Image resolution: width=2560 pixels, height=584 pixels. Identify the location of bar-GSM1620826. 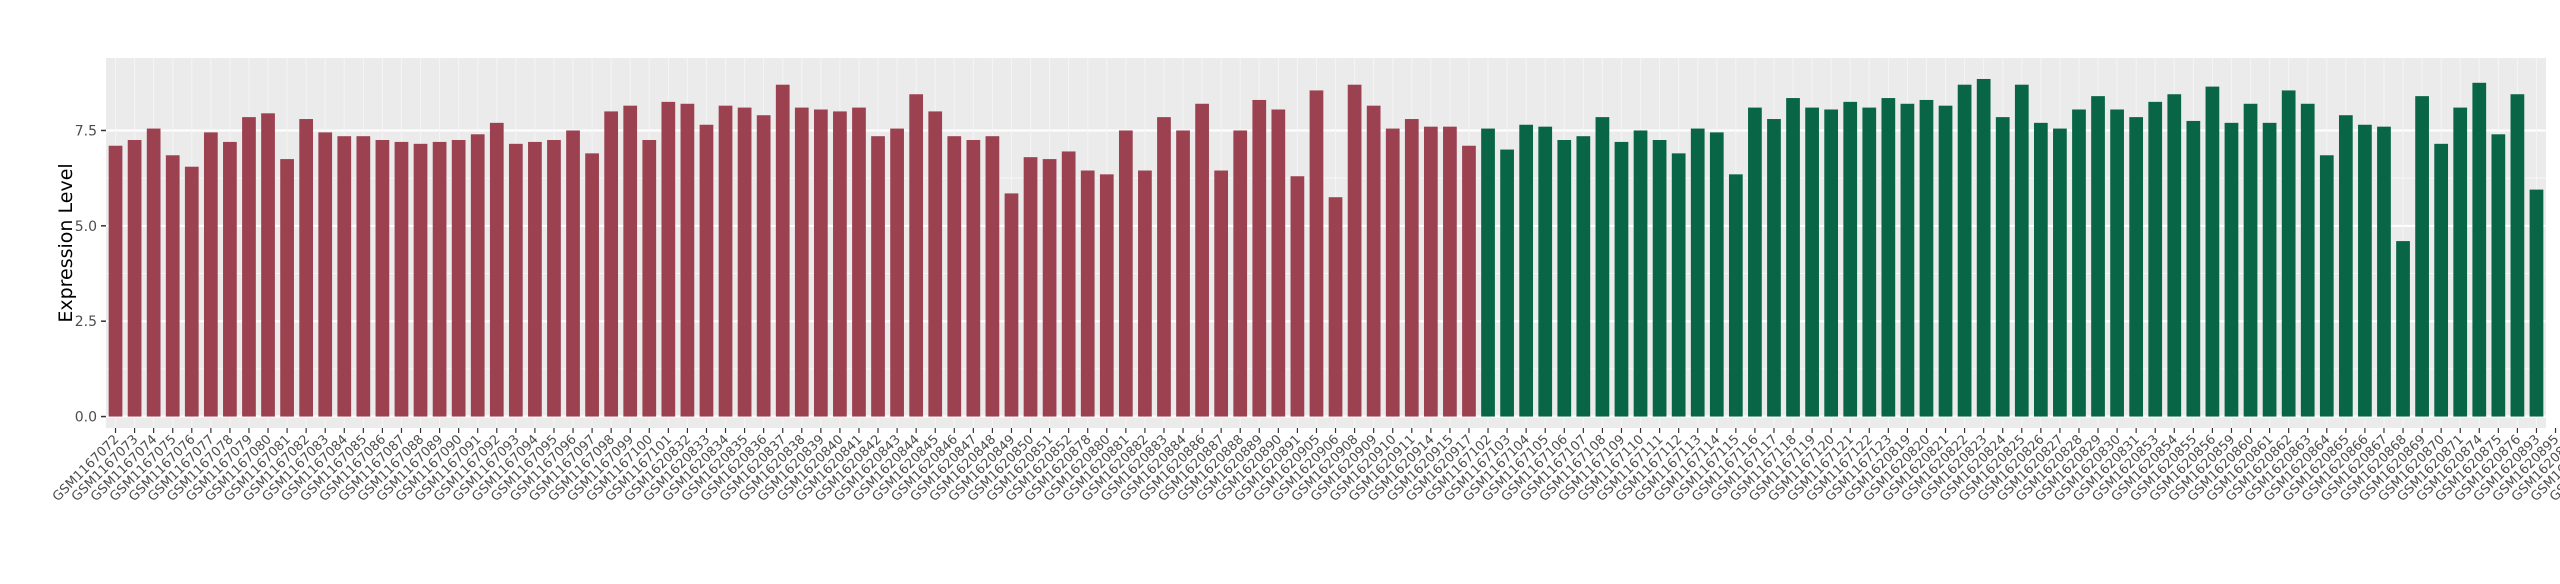
(2040, 269).